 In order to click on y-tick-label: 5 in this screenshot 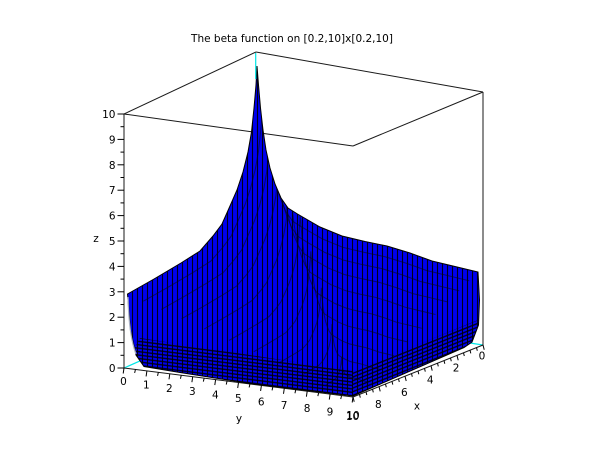, I will do `click(238, 399)`.